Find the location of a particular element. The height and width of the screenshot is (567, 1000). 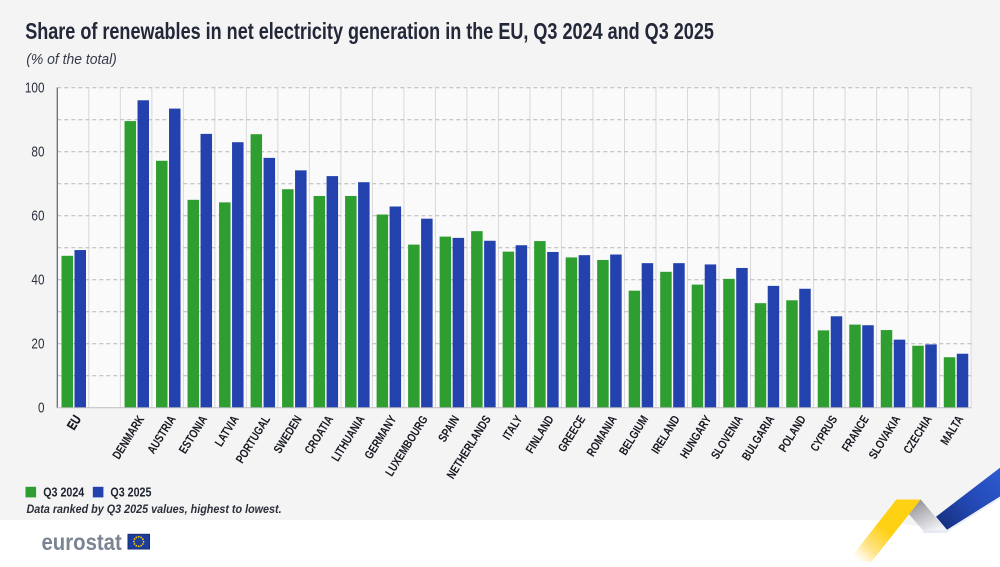

svg-text: 60 is located at coordinates (37, 215).